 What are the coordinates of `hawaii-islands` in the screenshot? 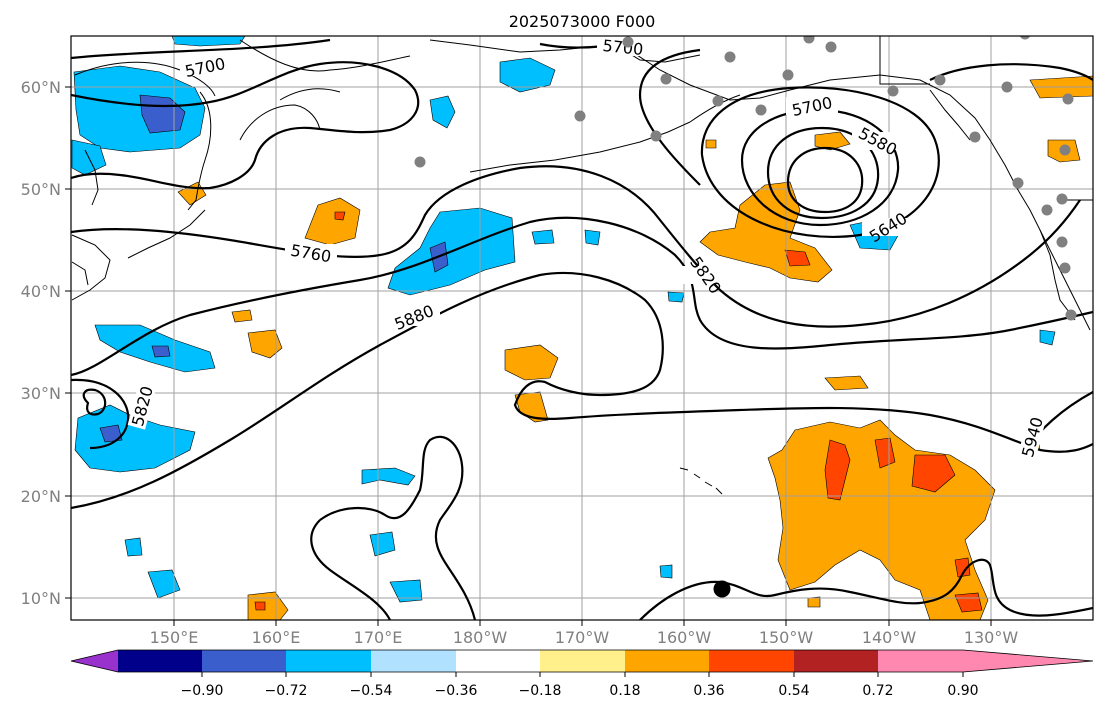 It's located at (701, 481).